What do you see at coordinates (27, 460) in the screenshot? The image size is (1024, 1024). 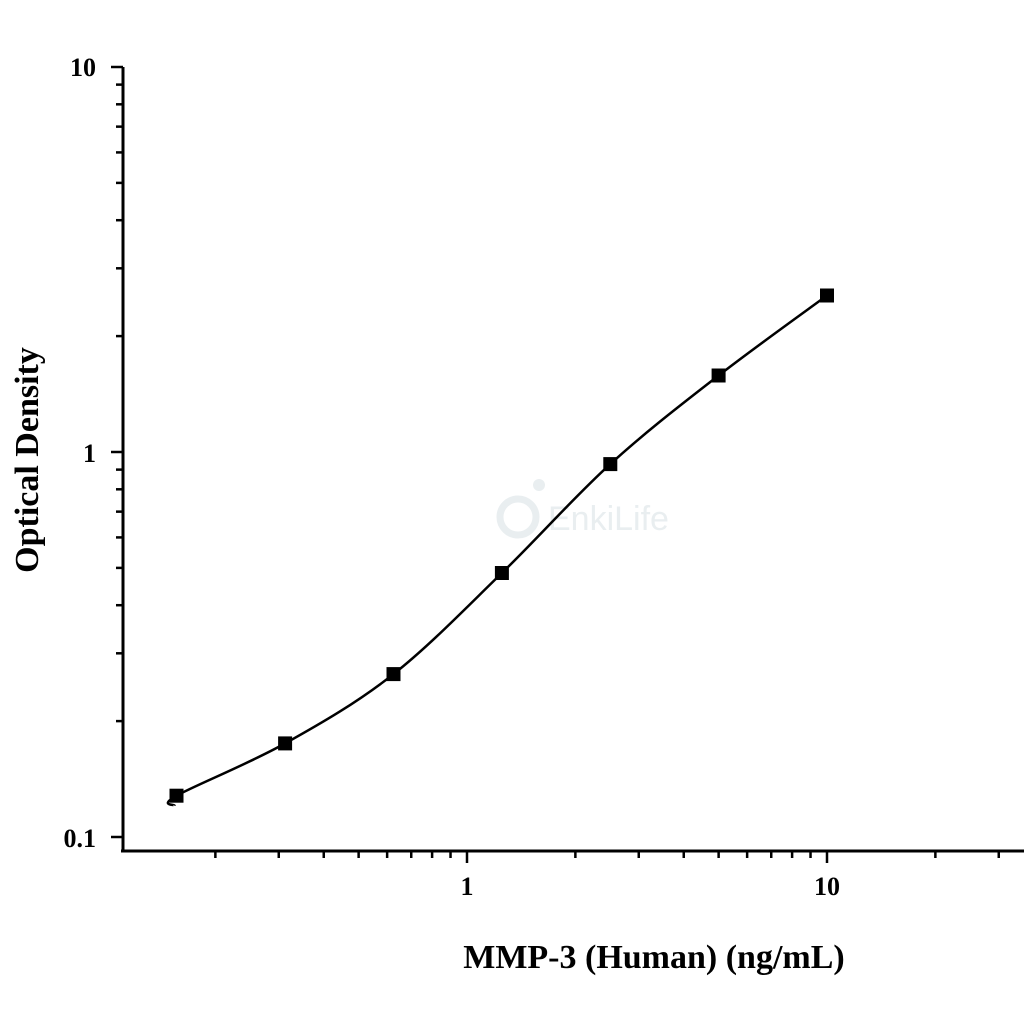 I see `y-axis-title: Optical Density` at bounding box center [27, 460].